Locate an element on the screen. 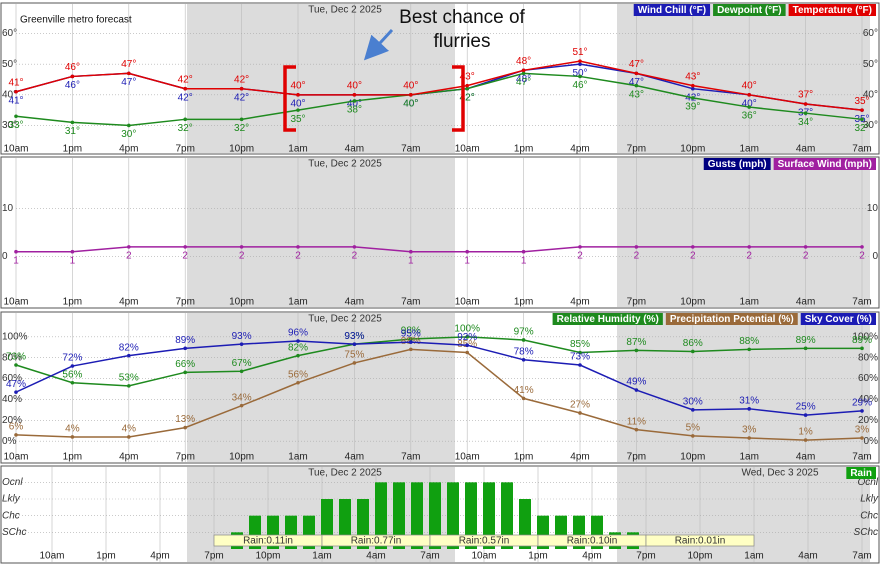 This screenshot has width=880, height=565. y-tick-label: 60° is located at coordinates (870, 33).